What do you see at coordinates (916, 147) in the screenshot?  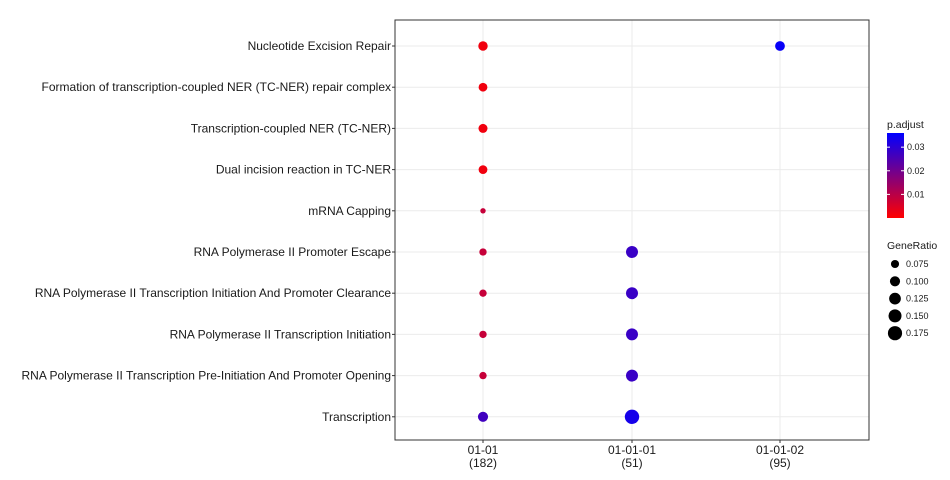 I see `color-legend-label: 0.03` at bounding box center [916, 147].